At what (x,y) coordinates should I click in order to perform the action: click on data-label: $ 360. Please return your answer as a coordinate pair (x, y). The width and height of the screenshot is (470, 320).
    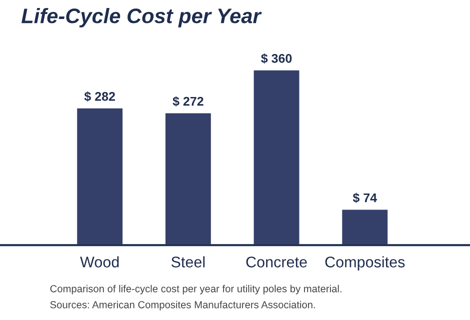
    Looking at the image, I should click on (276, 58).